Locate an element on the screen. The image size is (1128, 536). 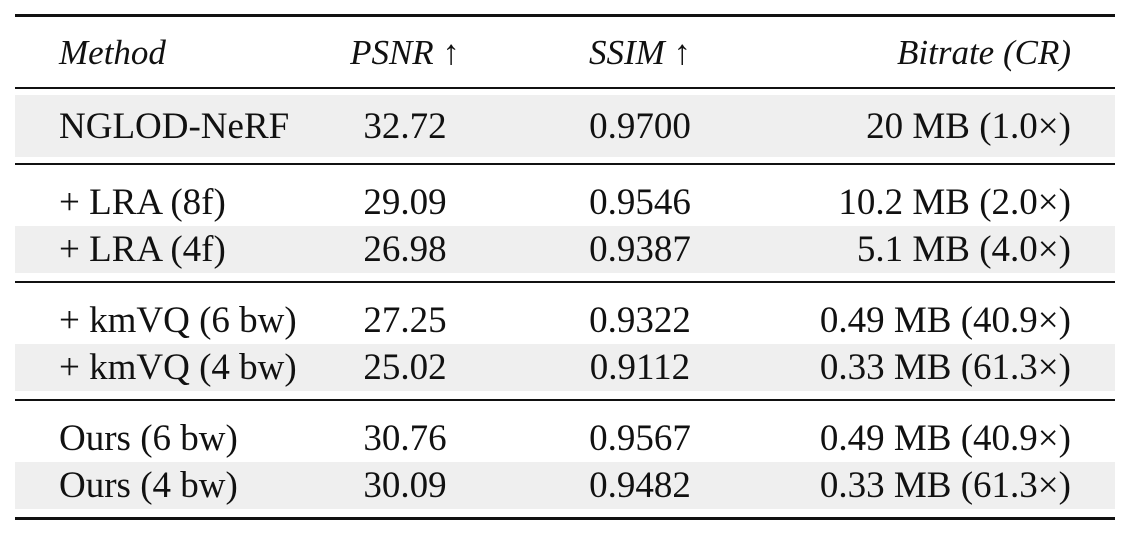
table-row: + LRA (8f) 29.09 0.9546 10.2 MB (2.0×) is located at coordinates (565, 202).